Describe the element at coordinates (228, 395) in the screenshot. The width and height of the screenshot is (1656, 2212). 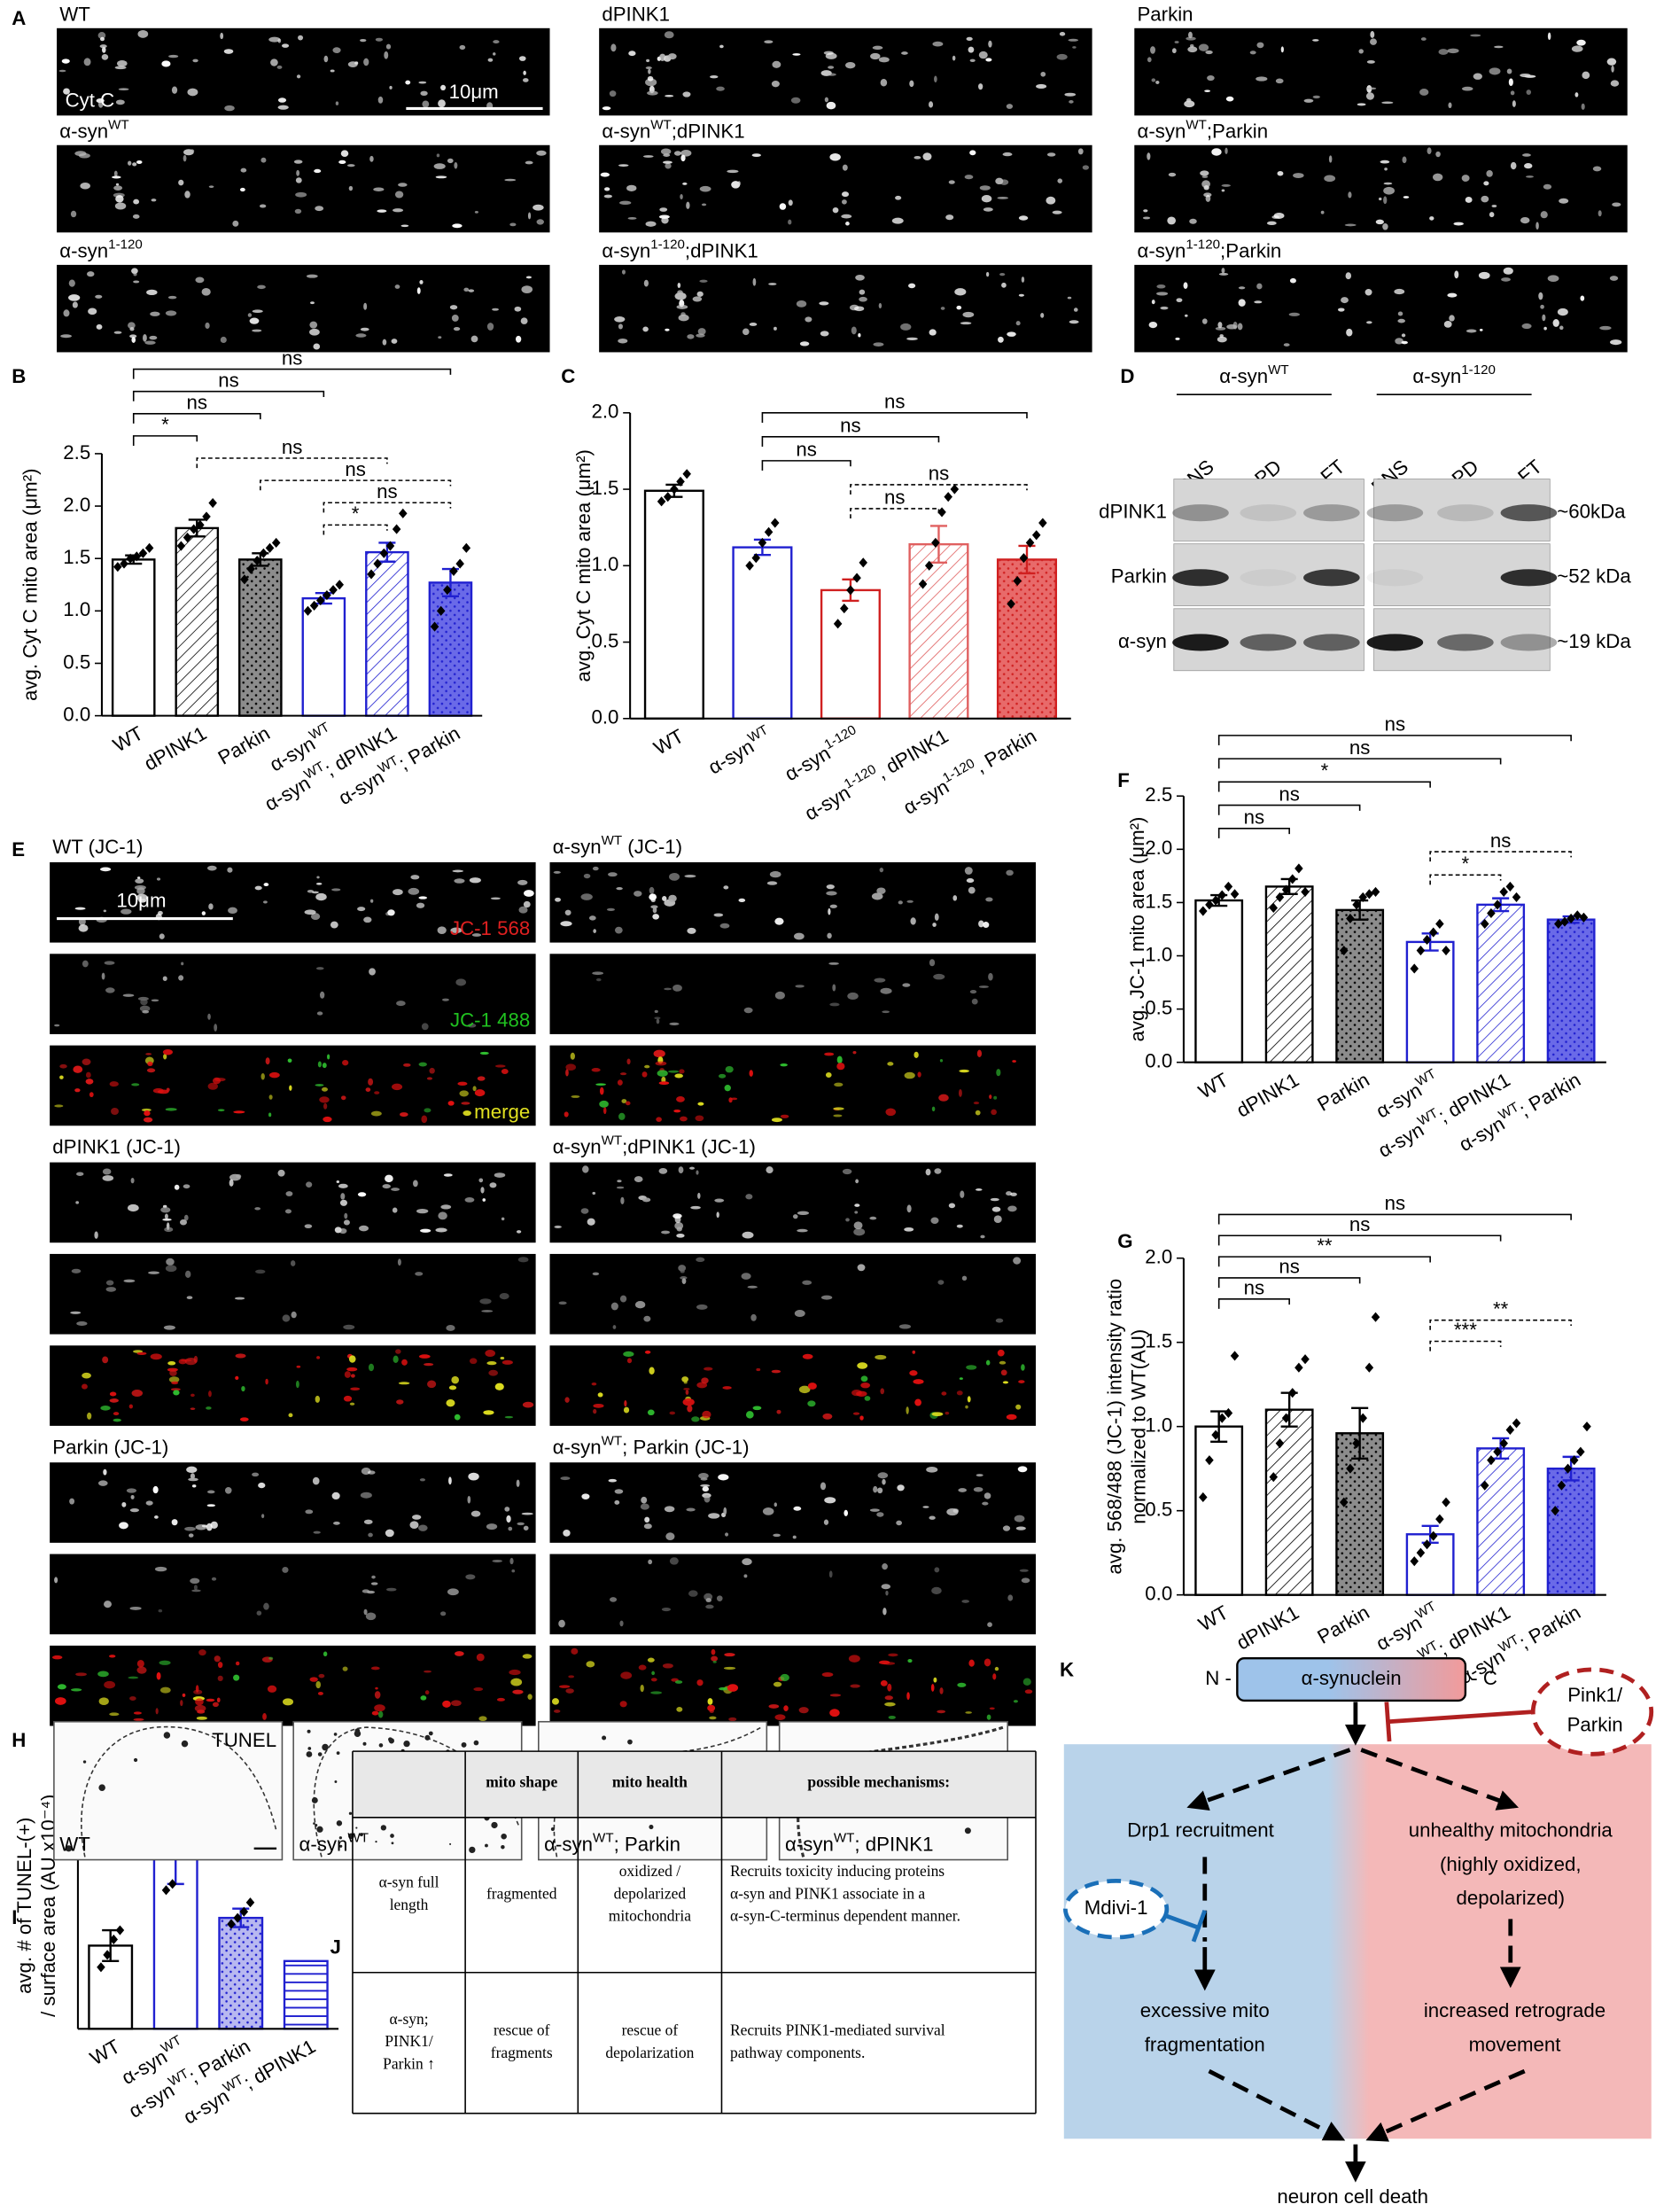
I see `bracket-line` at that location.